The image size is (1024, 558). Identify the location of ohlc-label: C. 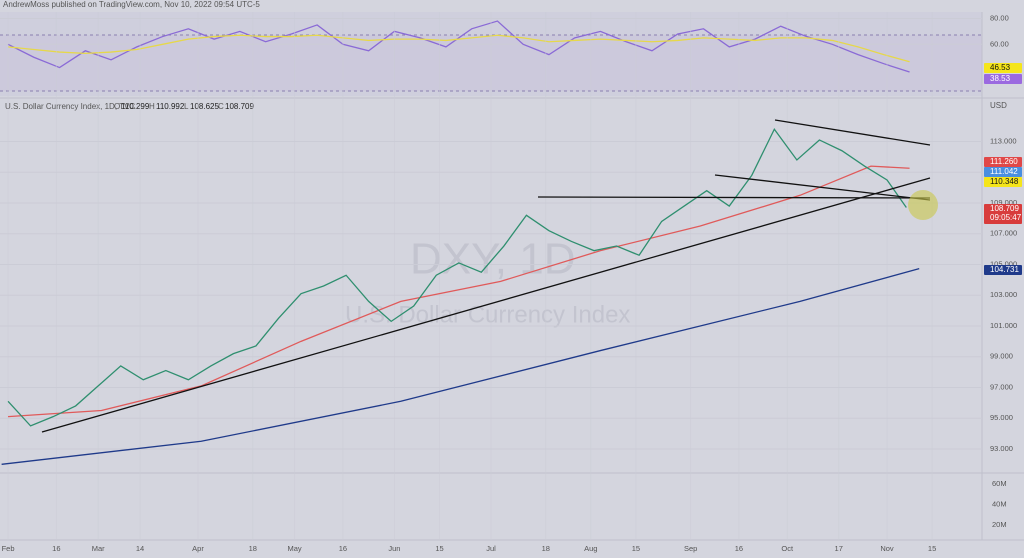
(221, 106).